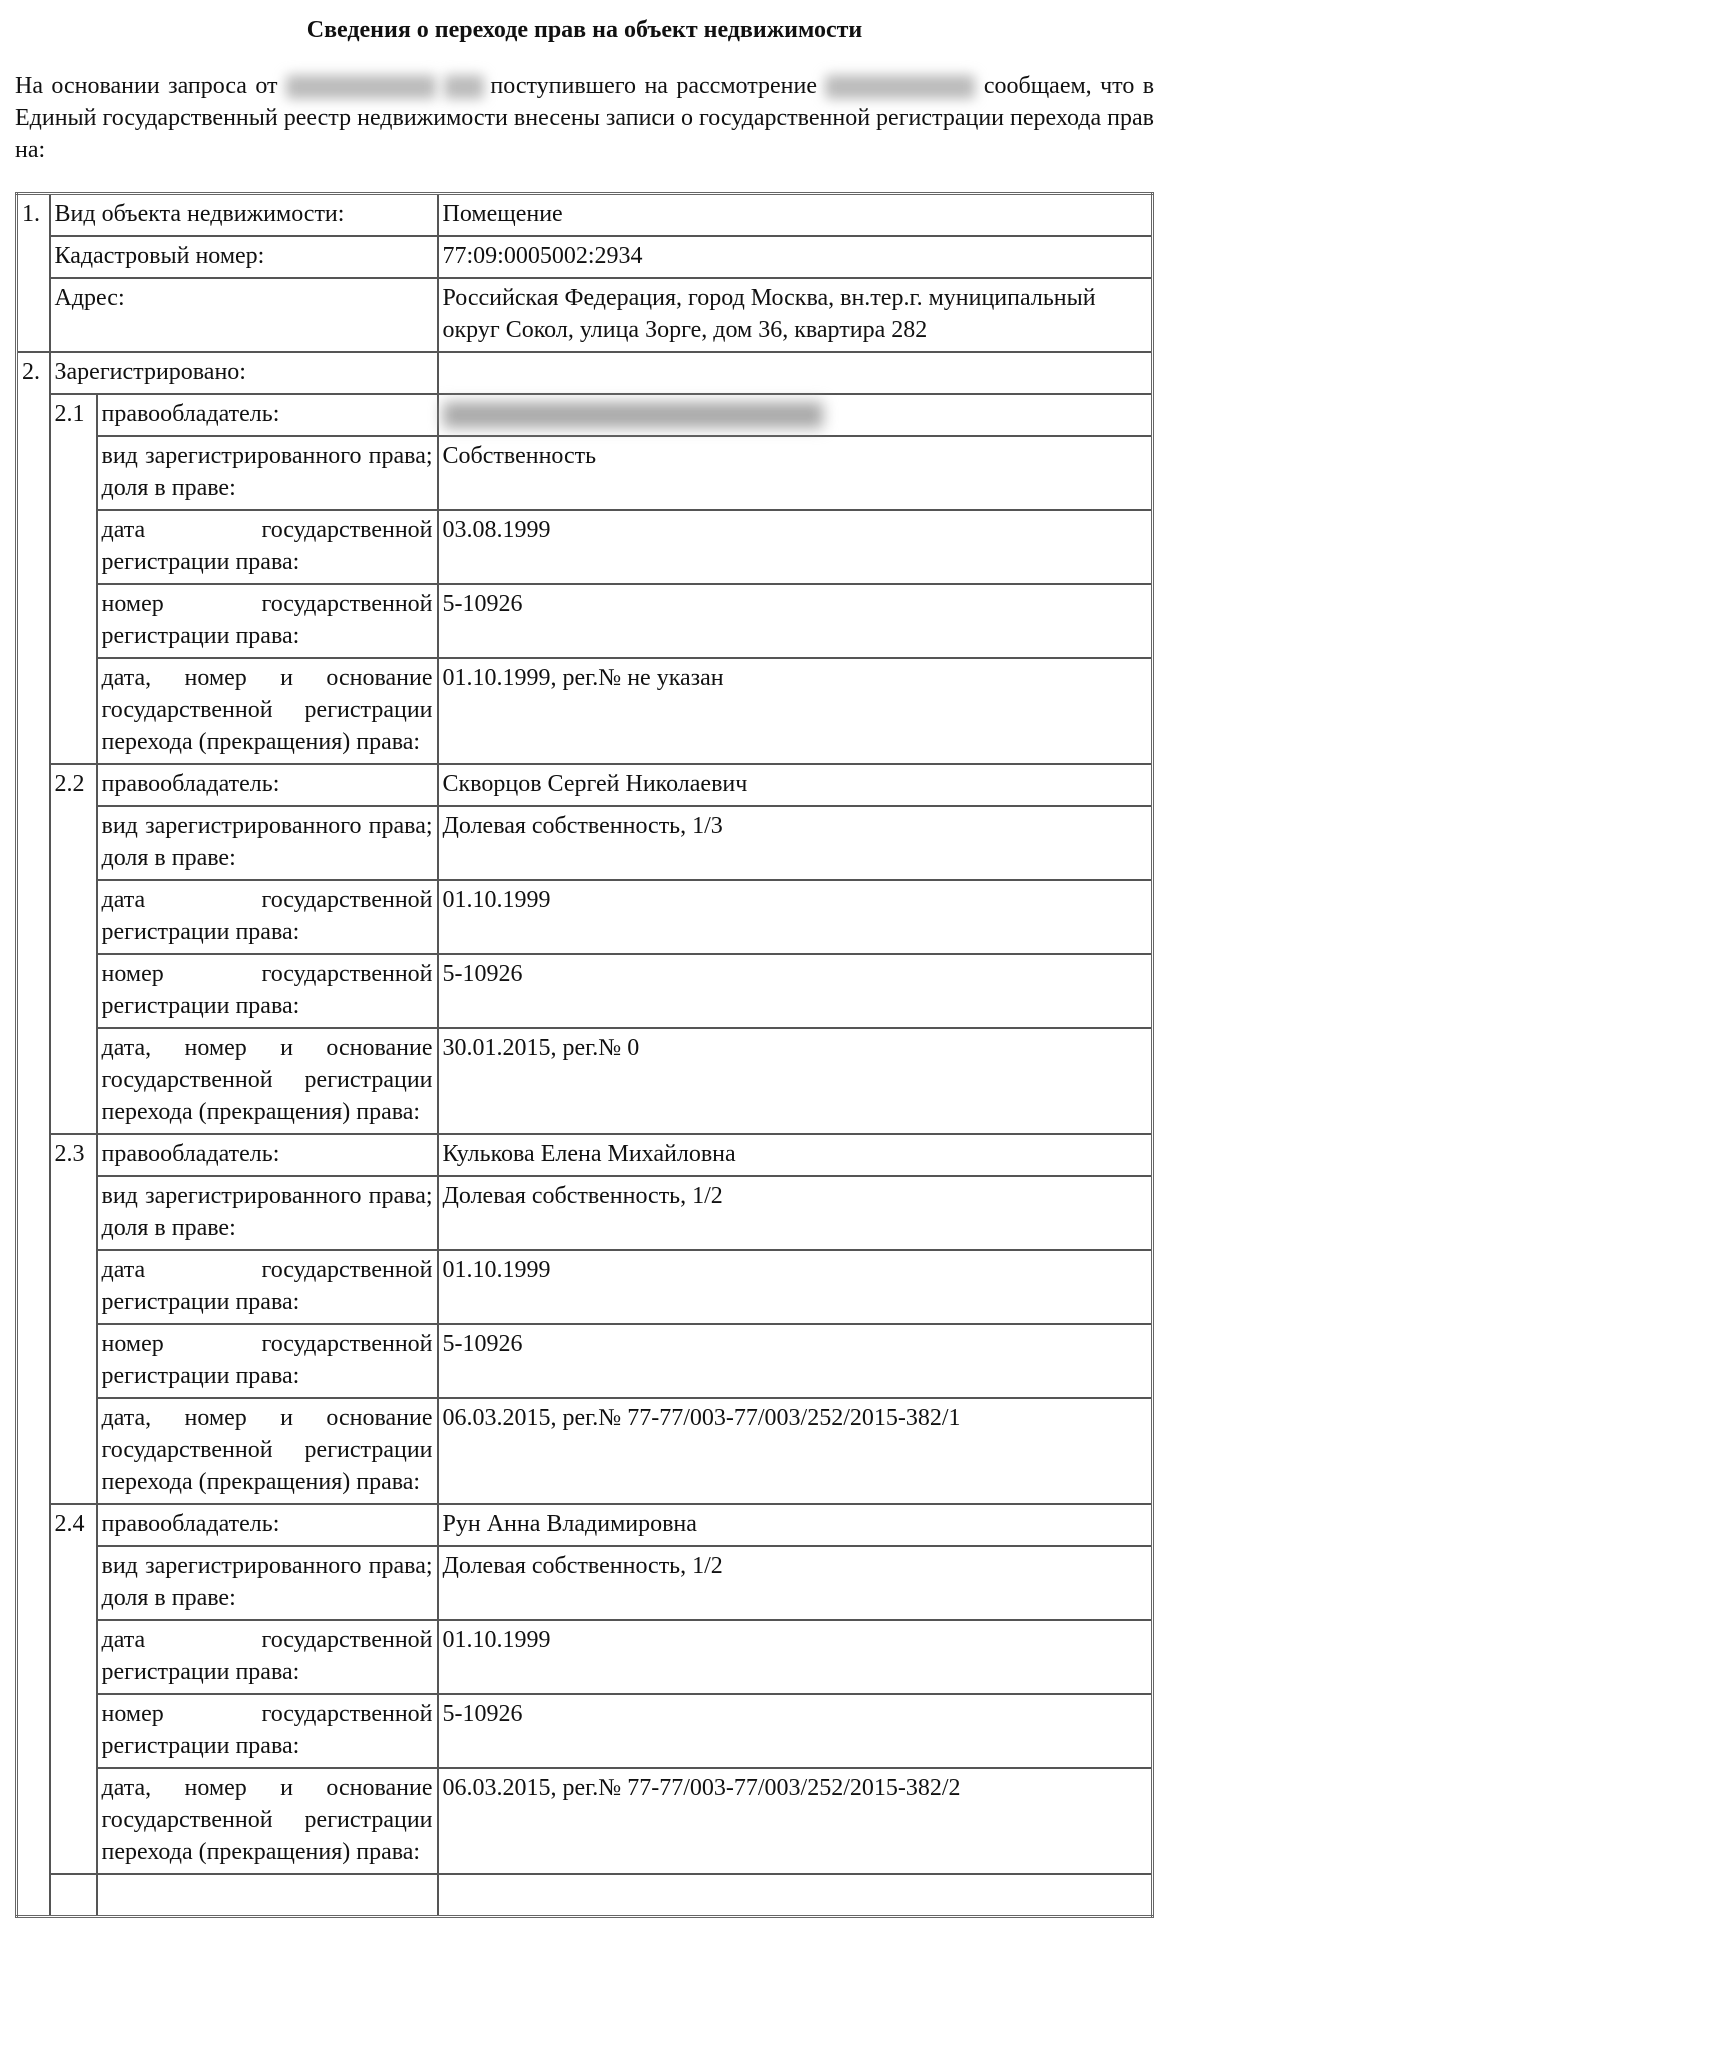 This screenshot has width=1732, height=2045. I want to click on intro-text: На основании запроса от, so click(146, 86).